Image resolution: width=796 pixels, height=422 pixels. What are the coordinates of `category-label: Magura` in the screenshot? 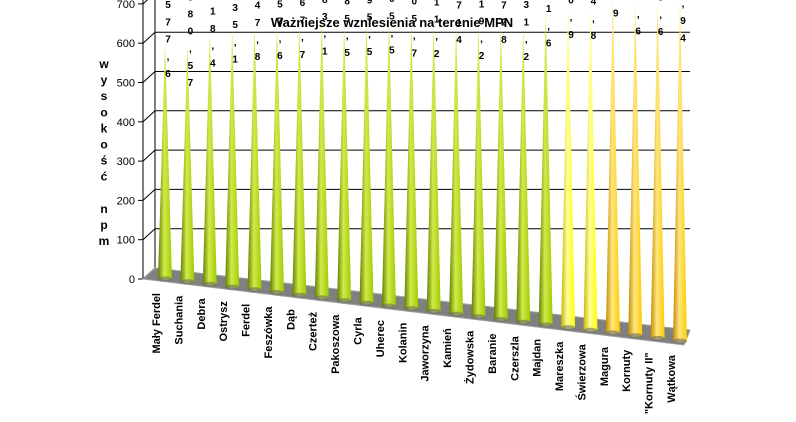 It's located at (605, 366).